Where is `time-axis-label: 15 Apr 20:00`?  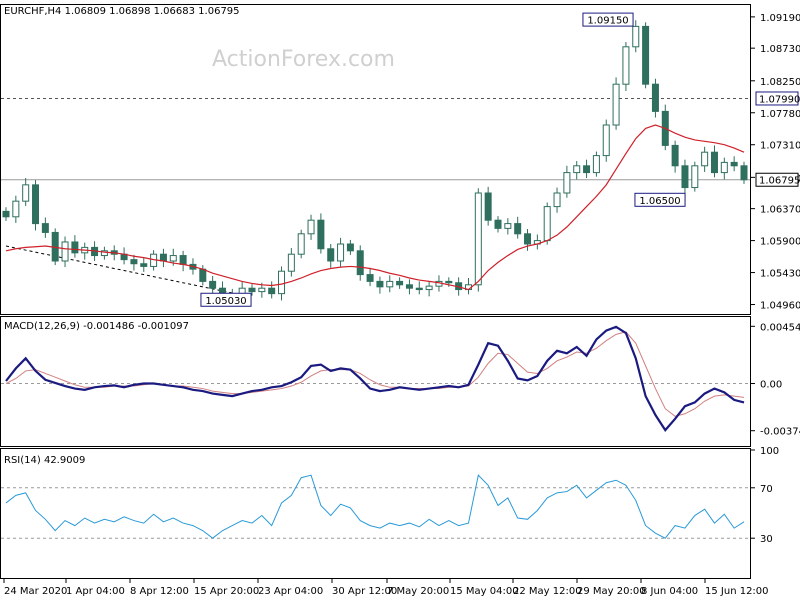
time-axis-label: 15 Apr 20:00 is located at coordinates (226, 591).